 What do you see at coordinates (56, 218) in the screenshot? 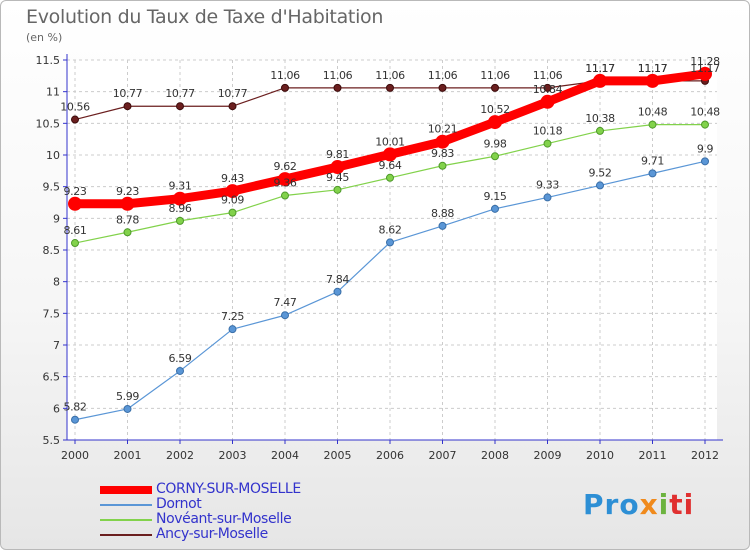
I see `y-tick-label: 9` at bounding box center [56, 218].